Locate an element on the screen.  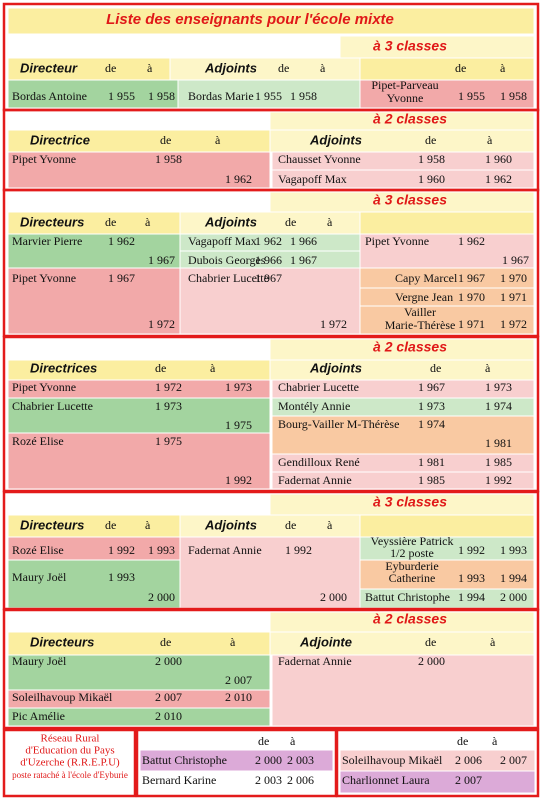
cell-text: 2 006 is located at coordinates (300, 780).